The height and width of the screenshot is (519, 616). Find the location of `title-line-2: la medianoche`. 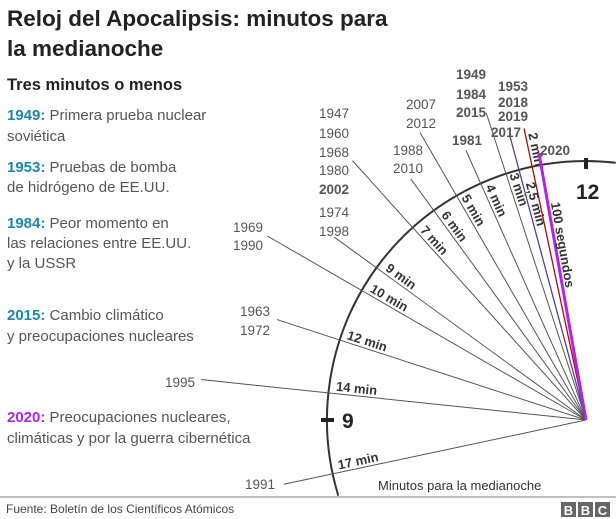

title-line-2: la medianoche is located at coordinates (85, 48).